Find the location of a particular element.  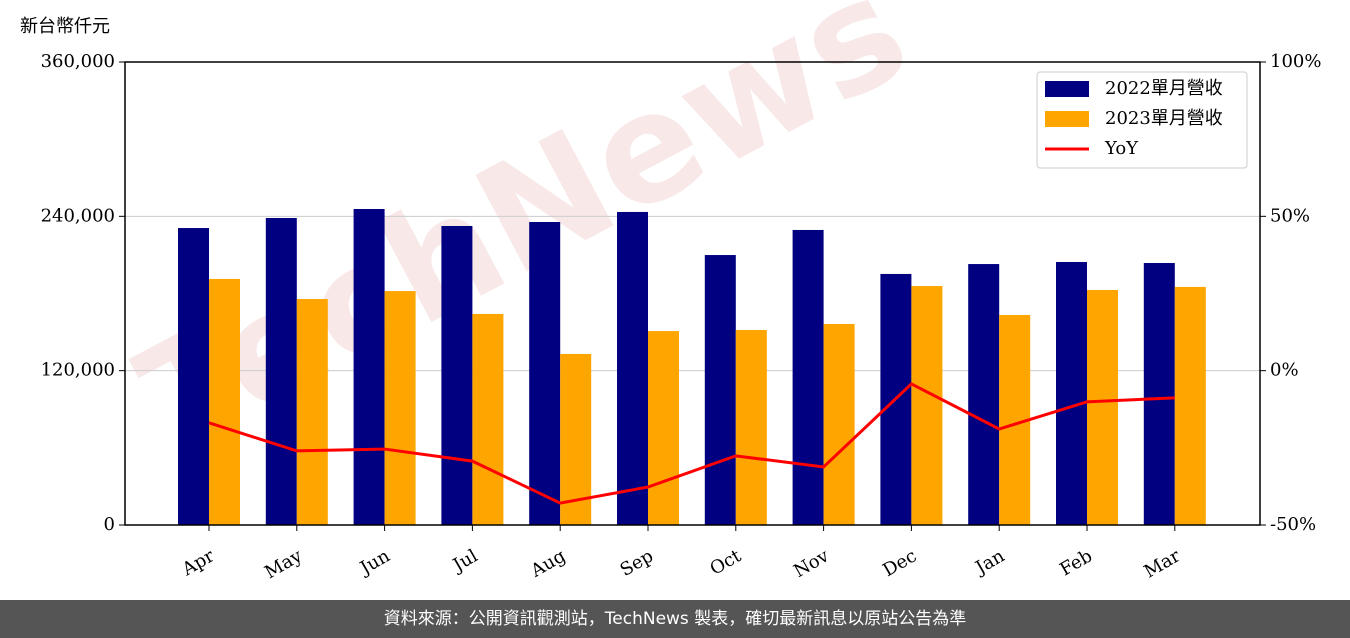

line is located at coordinates (691, 443).